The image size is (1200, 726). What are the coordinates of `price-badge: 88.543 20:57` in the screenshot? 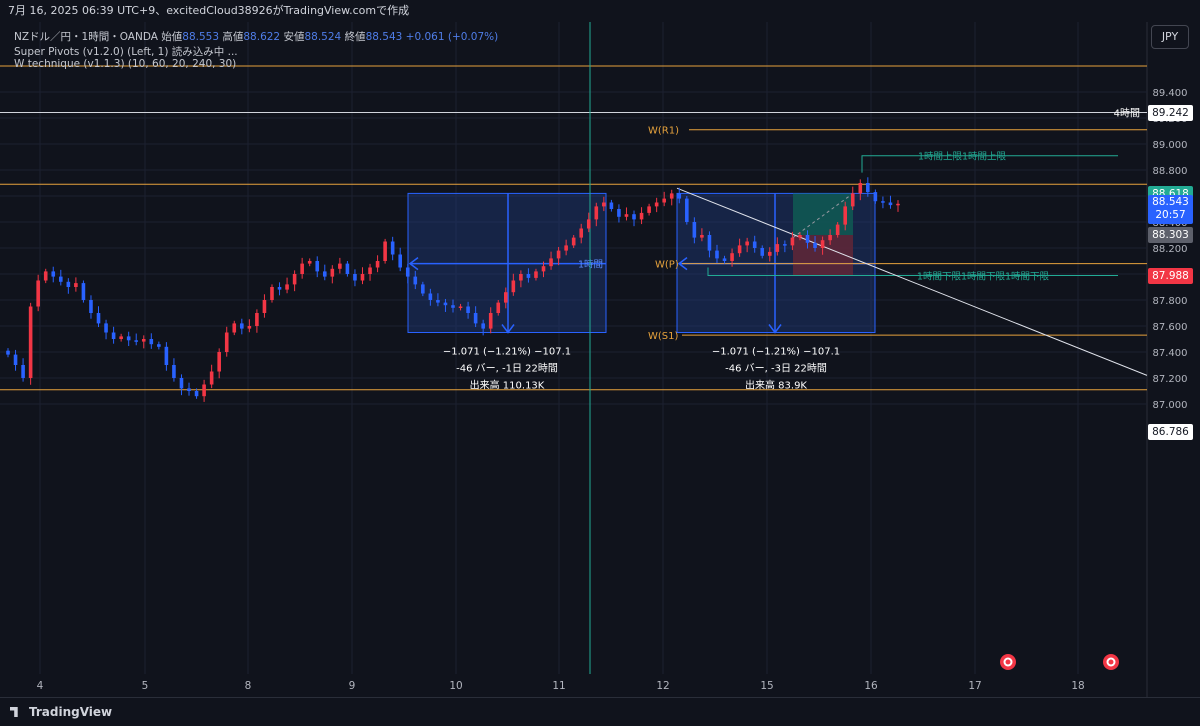 It's located at (1170, 210).